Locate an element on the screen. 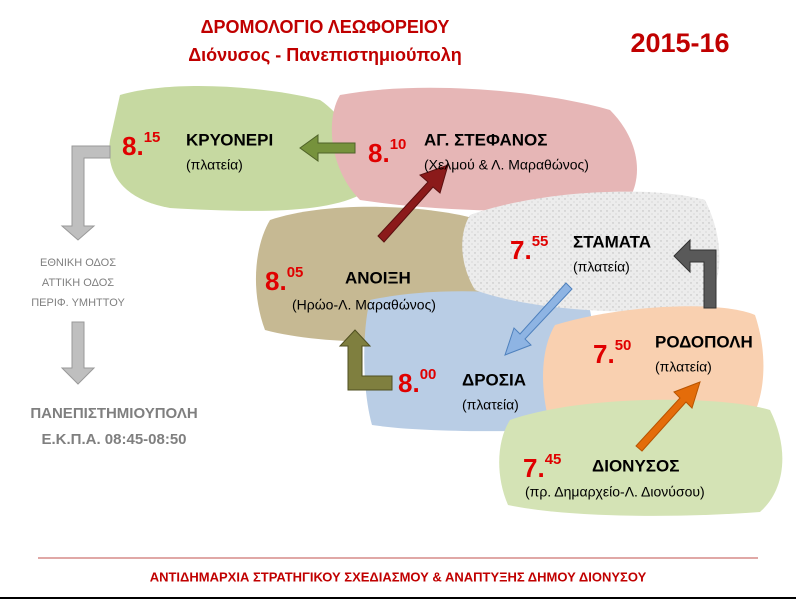 This screenshot has width=796, height=599. stop-time: 8.00 is located at coordinates (417, 382).